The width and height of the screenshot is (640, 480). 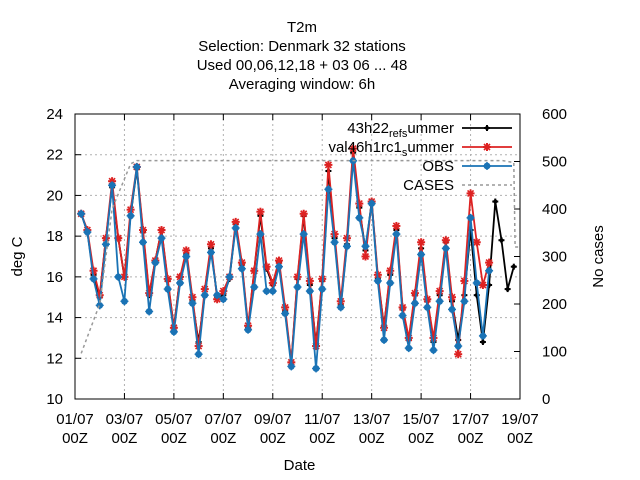 What do you see at coordinates (428, 185) in the screenshot?
I see `legend-label-part: CASES` at bounding box center [428, 185].